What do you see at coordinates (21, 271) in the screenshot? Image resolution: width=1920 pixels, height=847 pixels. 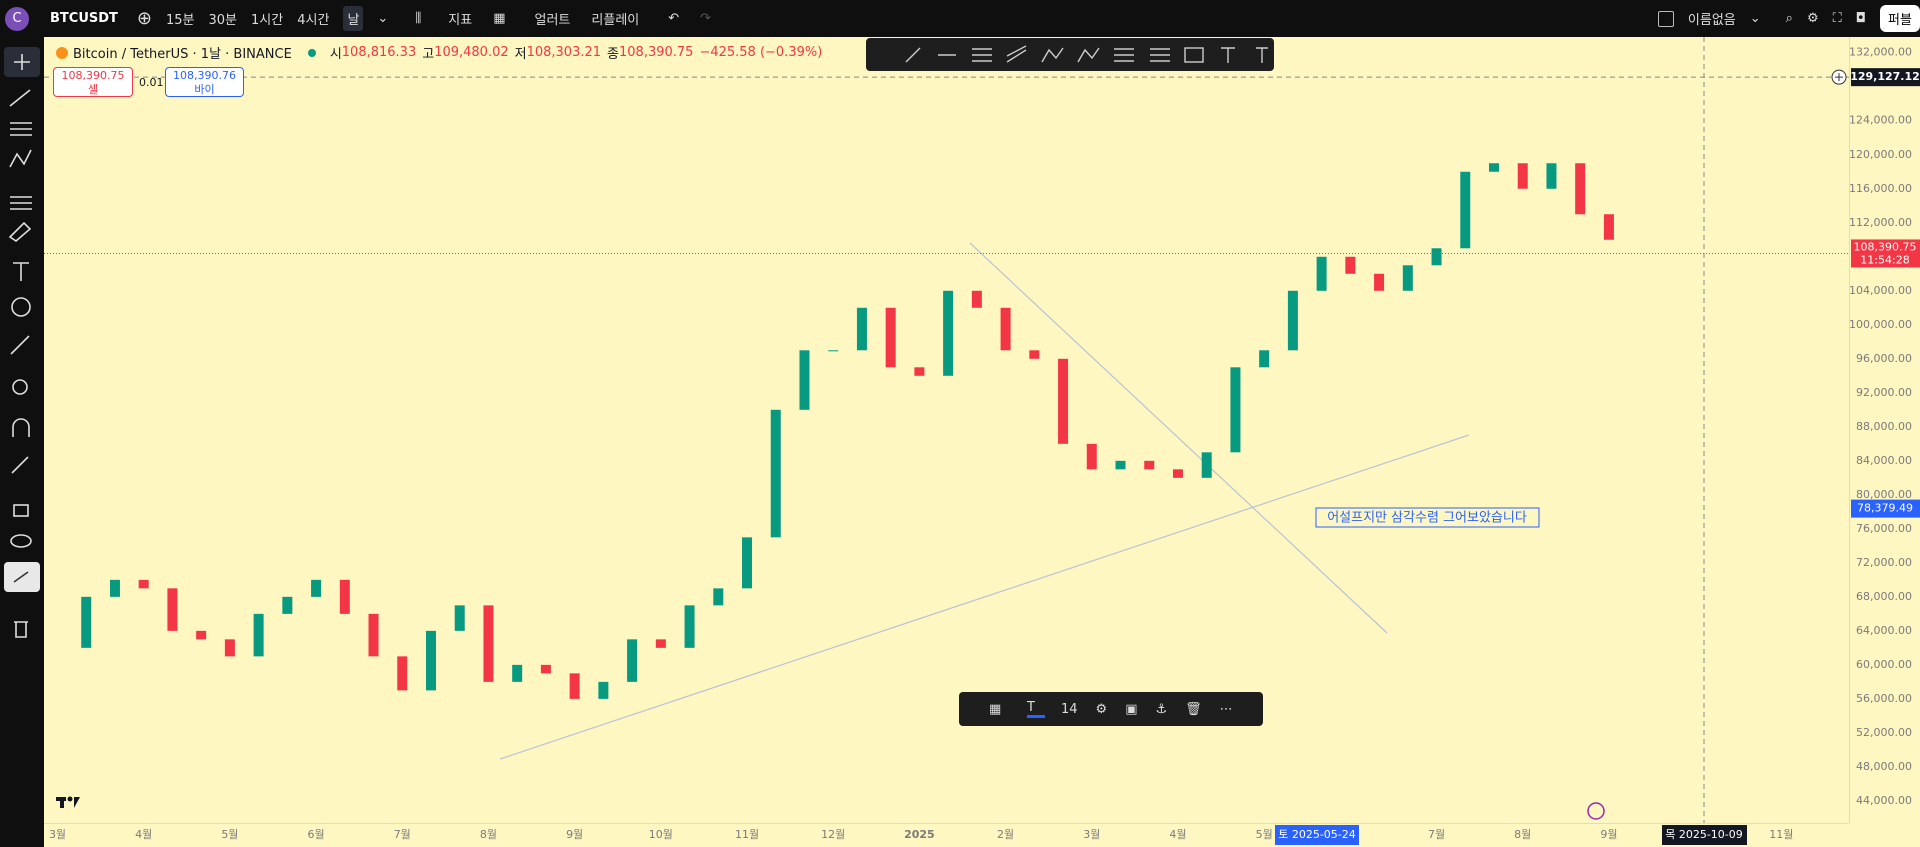 I see `tool-text` at bounding box center [21, 271].